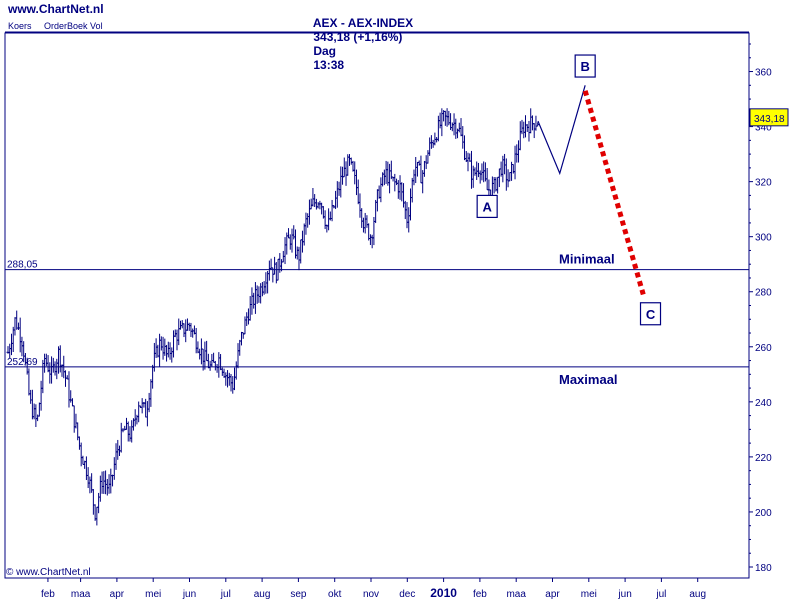 This screenshot has width=800, height=600. I want to click on y-tick-label: 200, so click(763, 513).